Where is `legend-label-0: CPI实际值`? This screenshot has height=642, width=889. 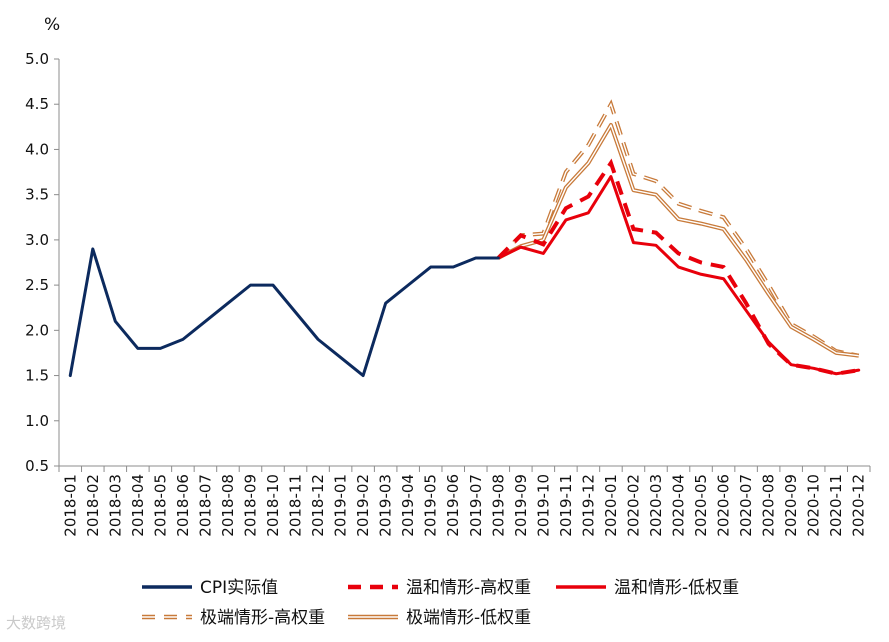
legend-label-0: CPI实际值 is located at coordinates (239, 588).